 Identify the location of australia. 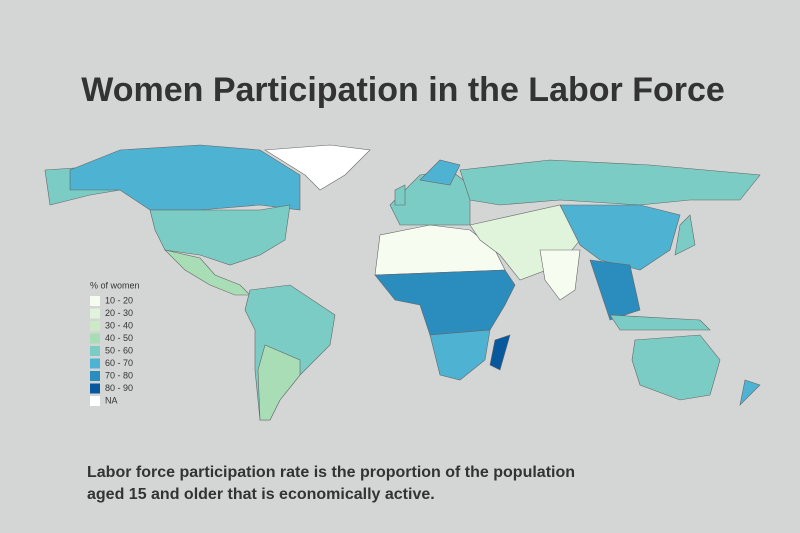
(676, 367).